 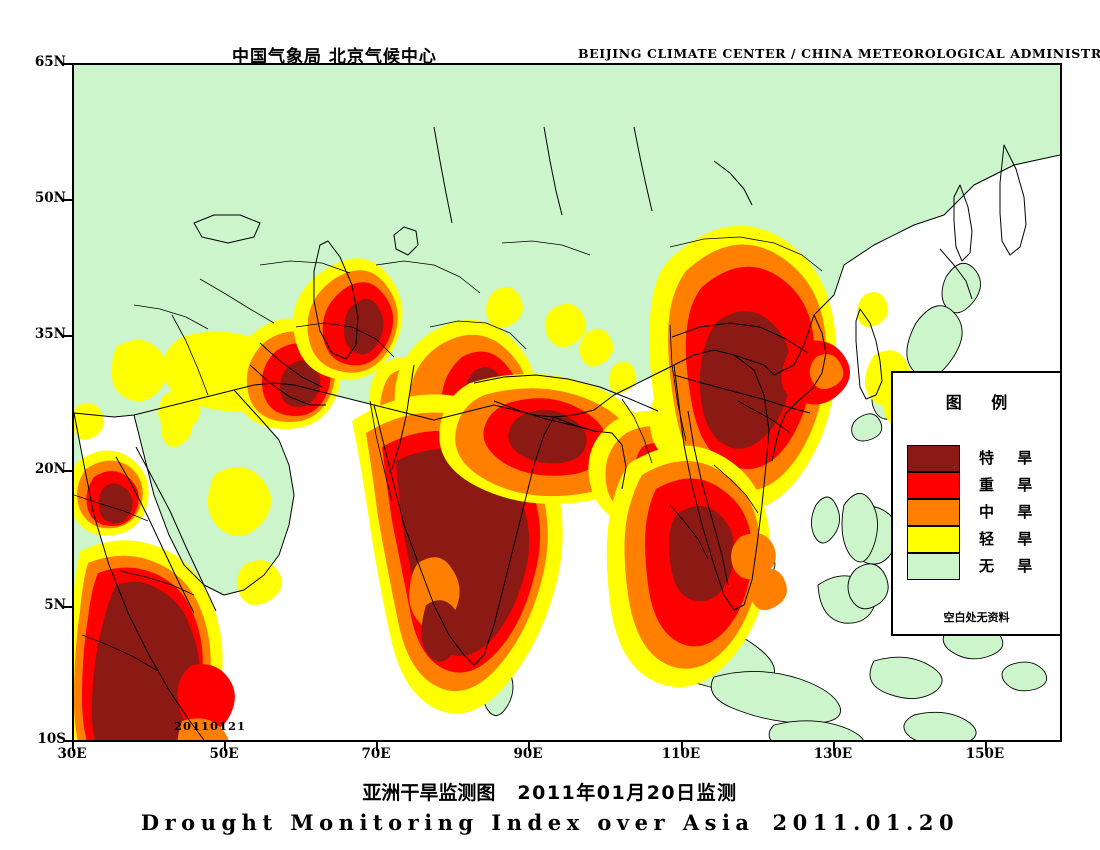 What do you see at coordinates (1010, 539) in the screenshot?
I see `legend-label-light: 轻 旱` at bounding box center [1010, 539].